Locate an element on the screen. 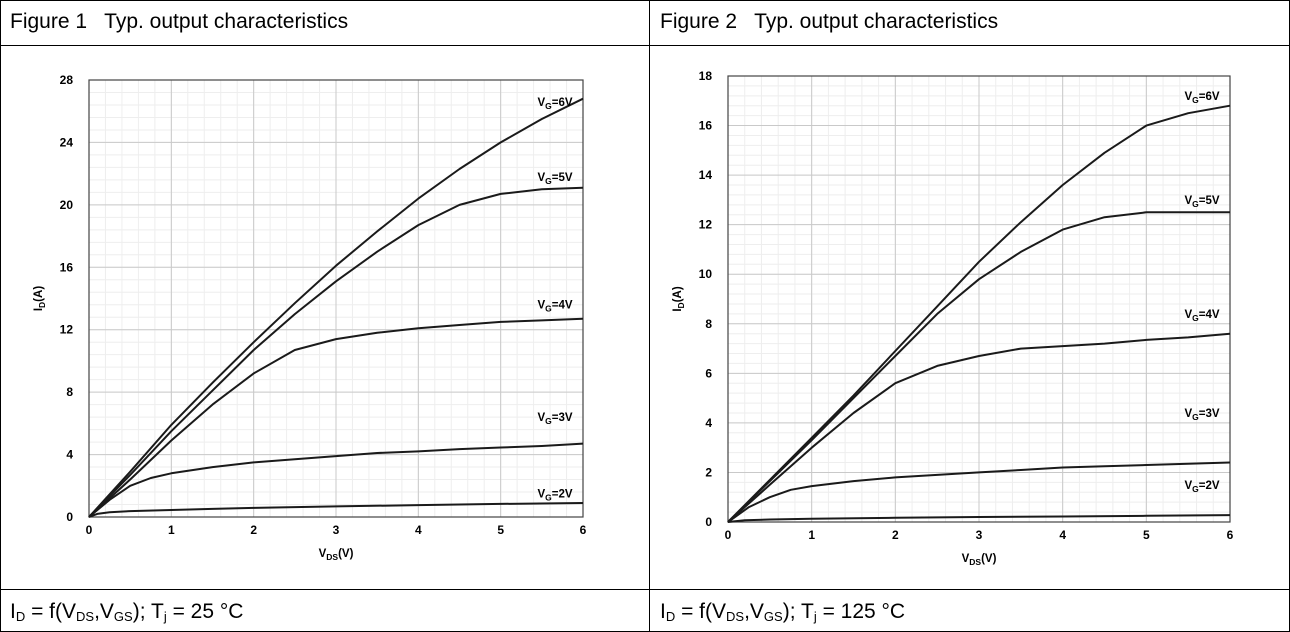  figure-1-header-cell: Figure 1 Typ. output characteristics is located at coordinates (325, 23).